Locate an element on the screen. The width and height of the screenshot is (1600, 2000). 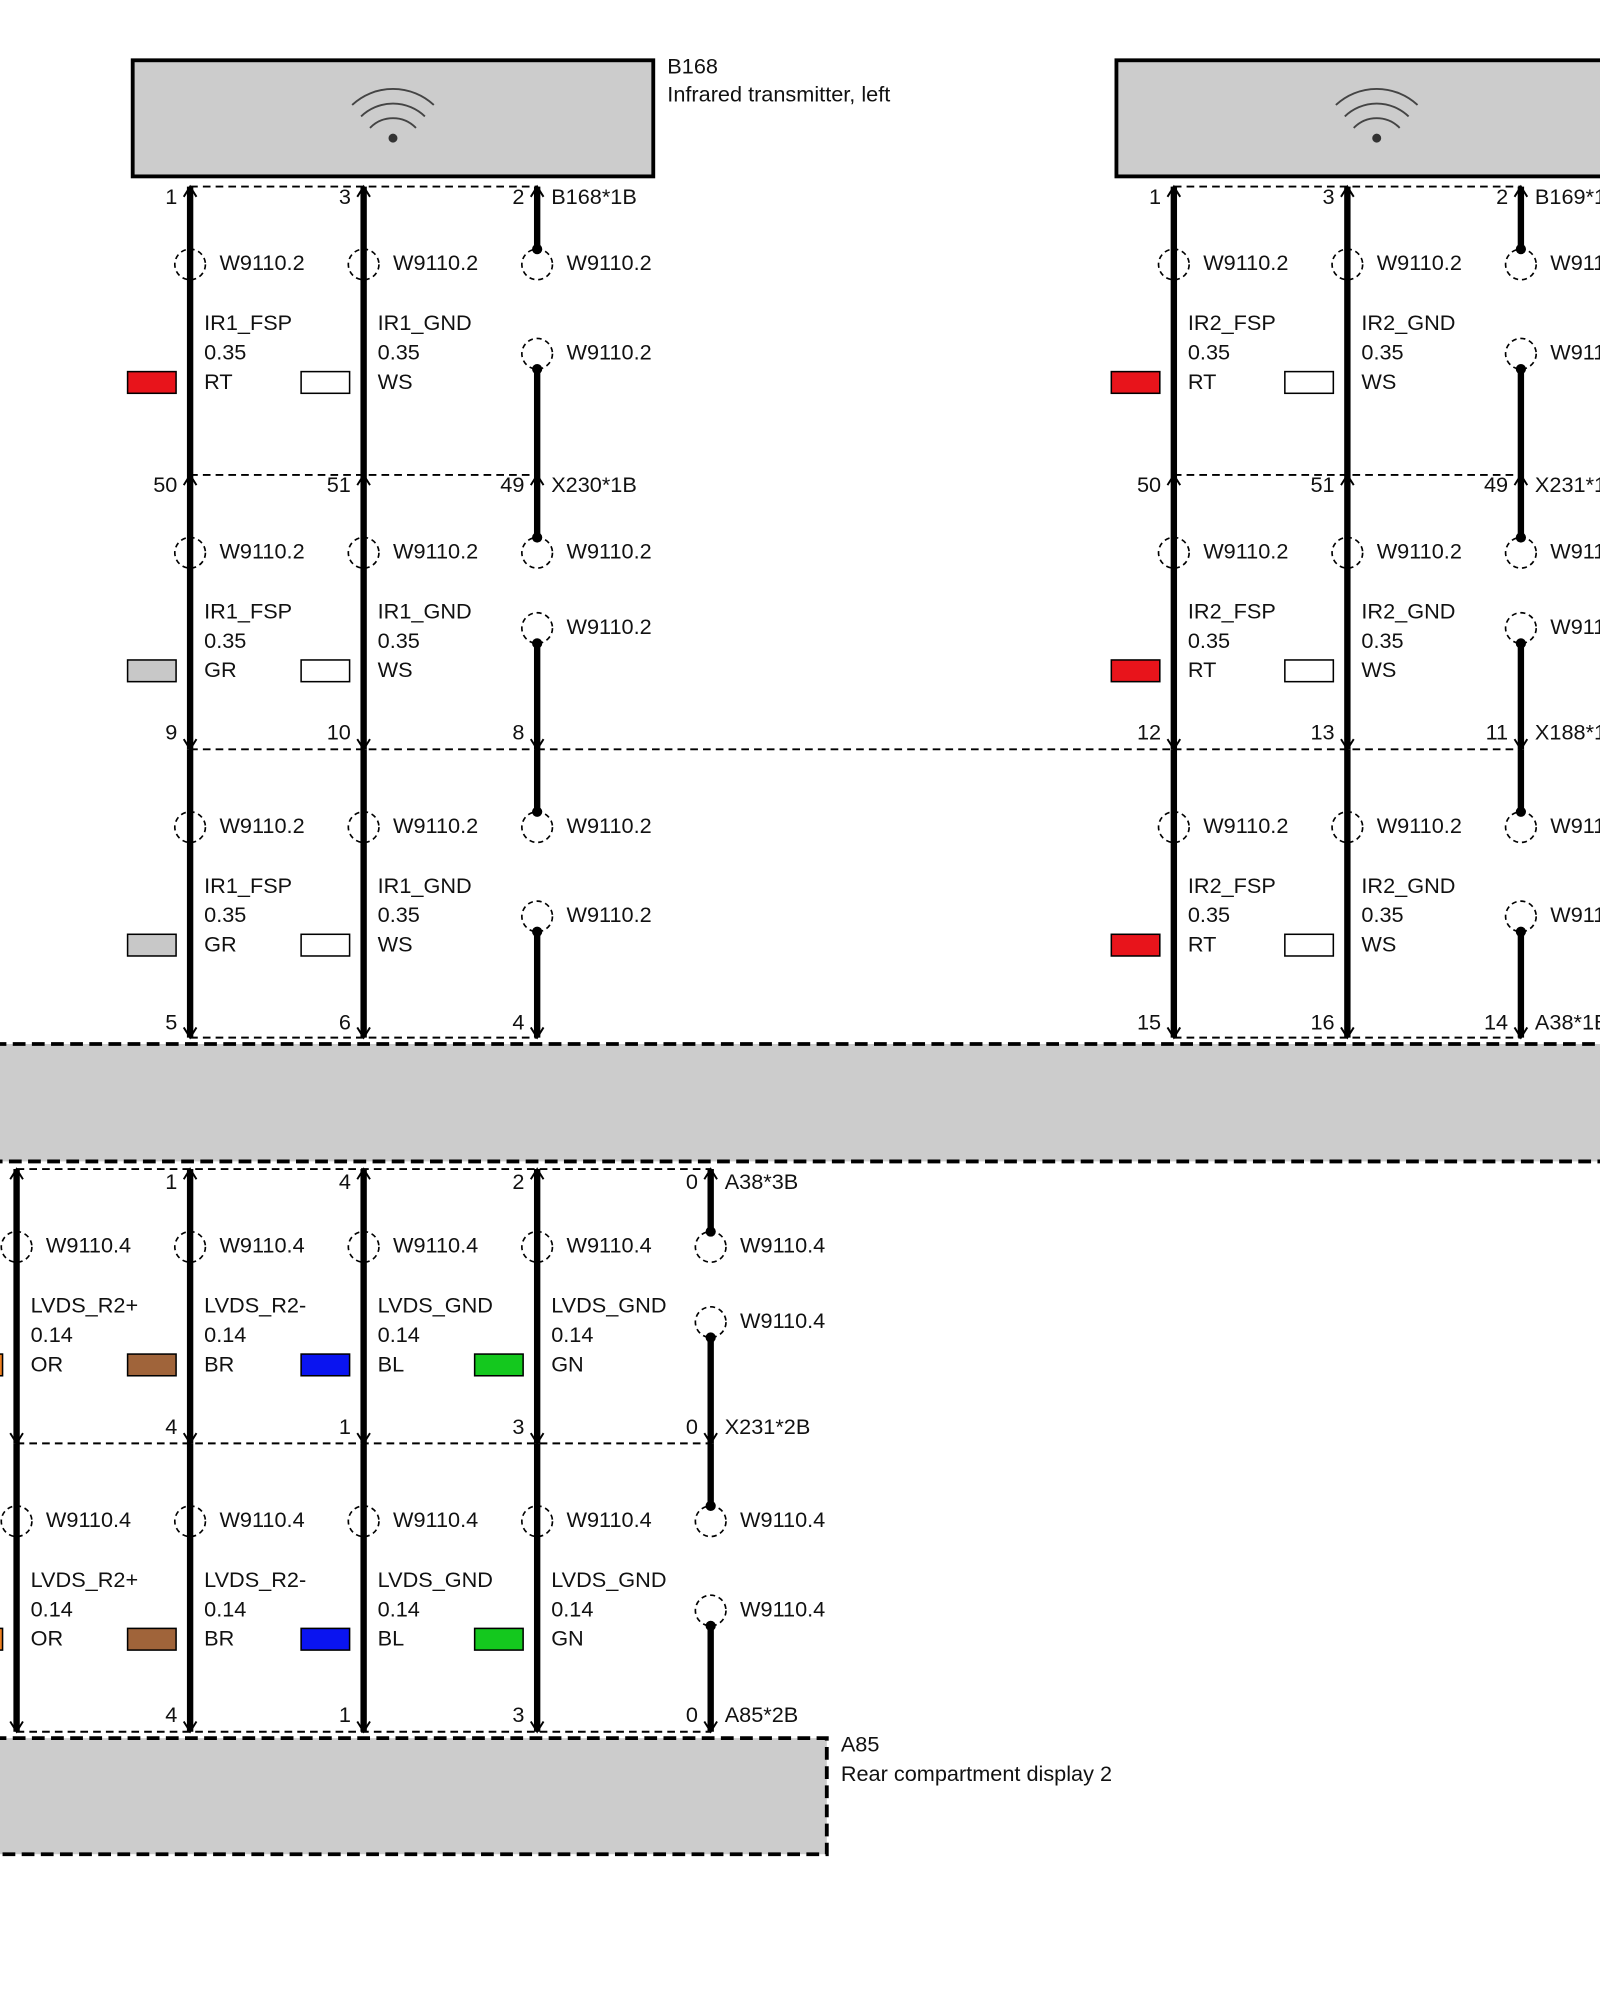
wire-name: IR2_GND is located at coordinates (1408, 322).